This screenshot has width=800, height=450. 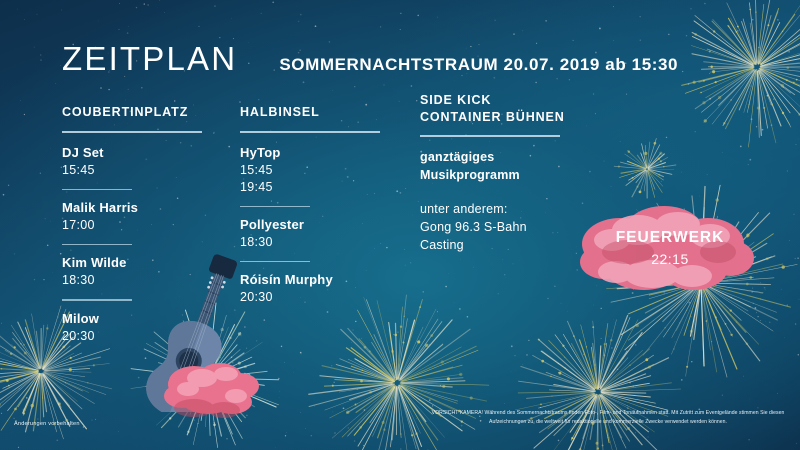 I want to click on list-item: DJ Set 15:45, so click(x=137, y=161).